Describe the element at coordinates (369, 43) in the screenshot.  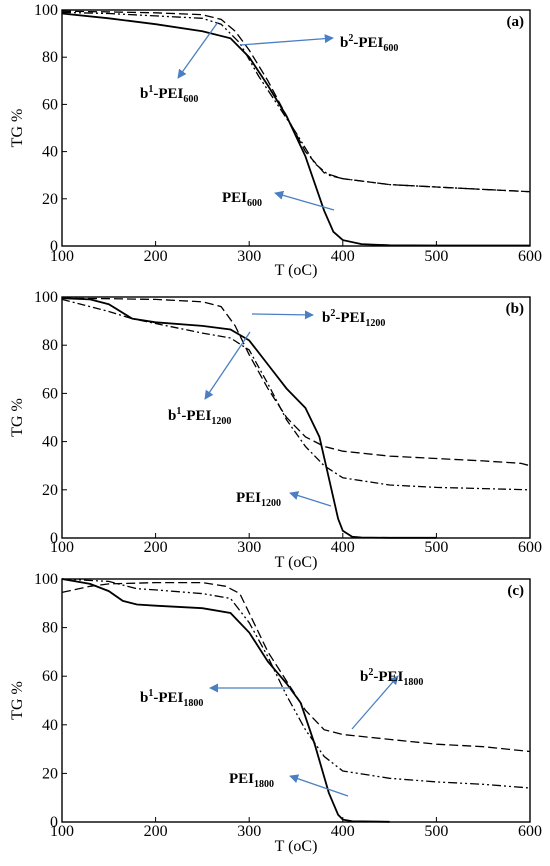
I see `annotation-label-b2: b2-PEI600` at that location.